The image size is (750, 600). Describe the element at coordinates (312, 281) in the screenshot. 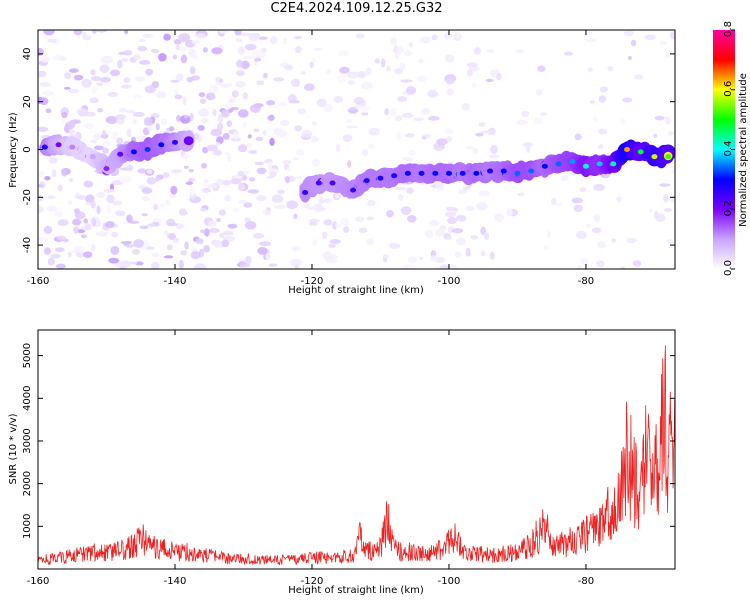

I see `spectrogram-xtick-label: -120` at that location.